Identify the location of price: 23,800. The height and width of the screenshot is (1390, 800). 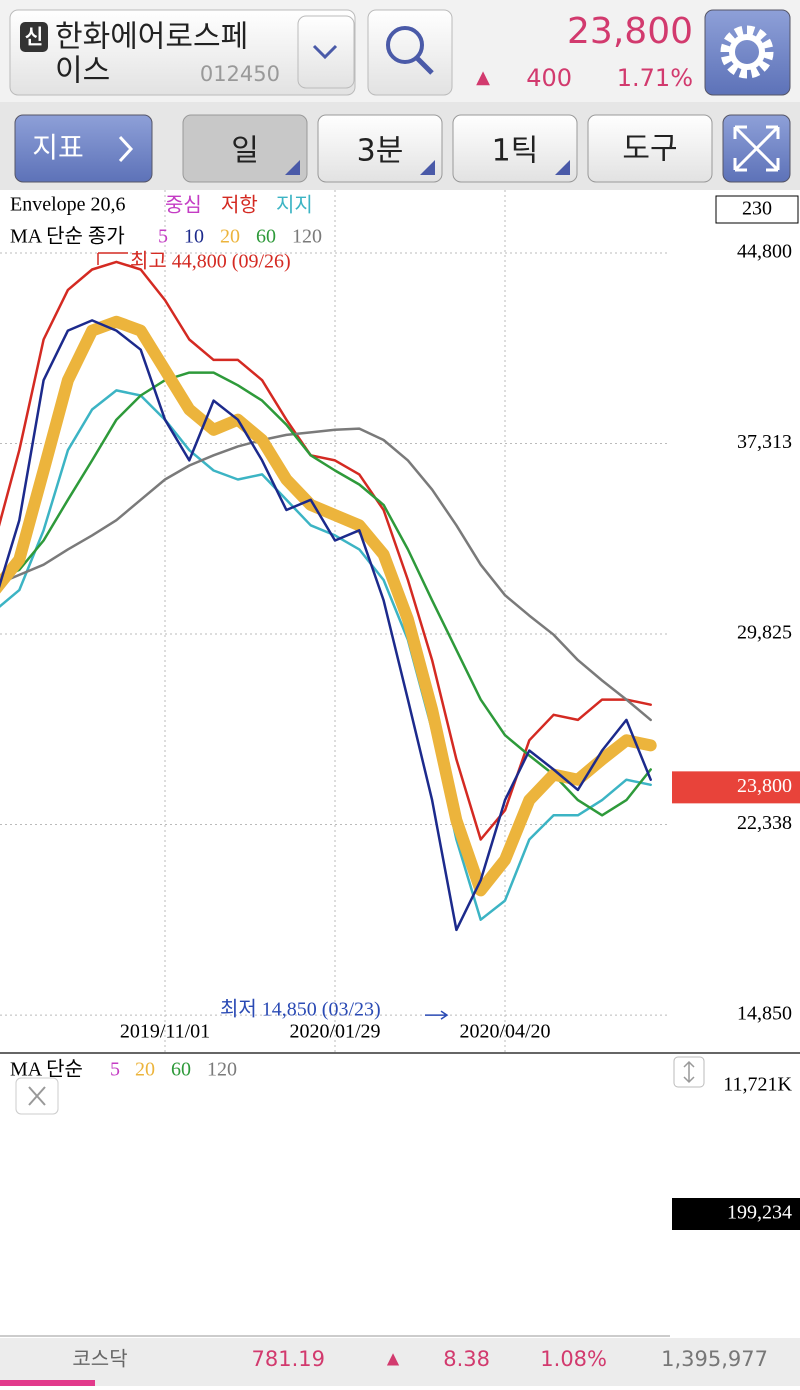
(630, 31).